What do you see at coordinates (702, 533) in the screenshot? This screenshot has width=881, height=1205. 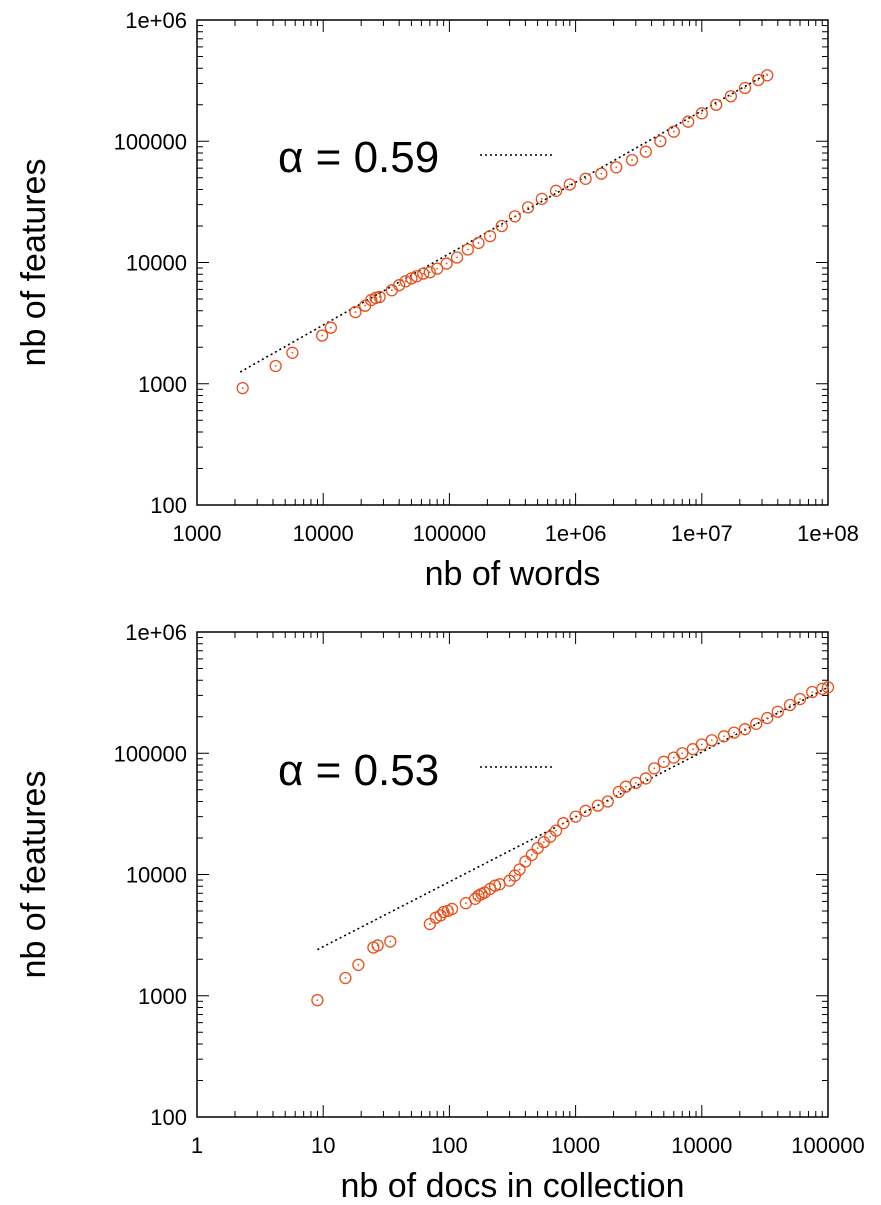 I see `x-tick-label: 1e+07` at bounding box center [702, 533].